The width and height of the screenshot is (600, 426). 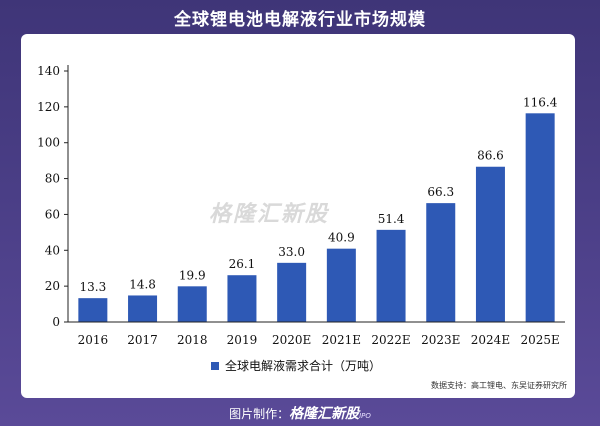 I want to click on data-label: 51.4, so click(x=391, y=219).